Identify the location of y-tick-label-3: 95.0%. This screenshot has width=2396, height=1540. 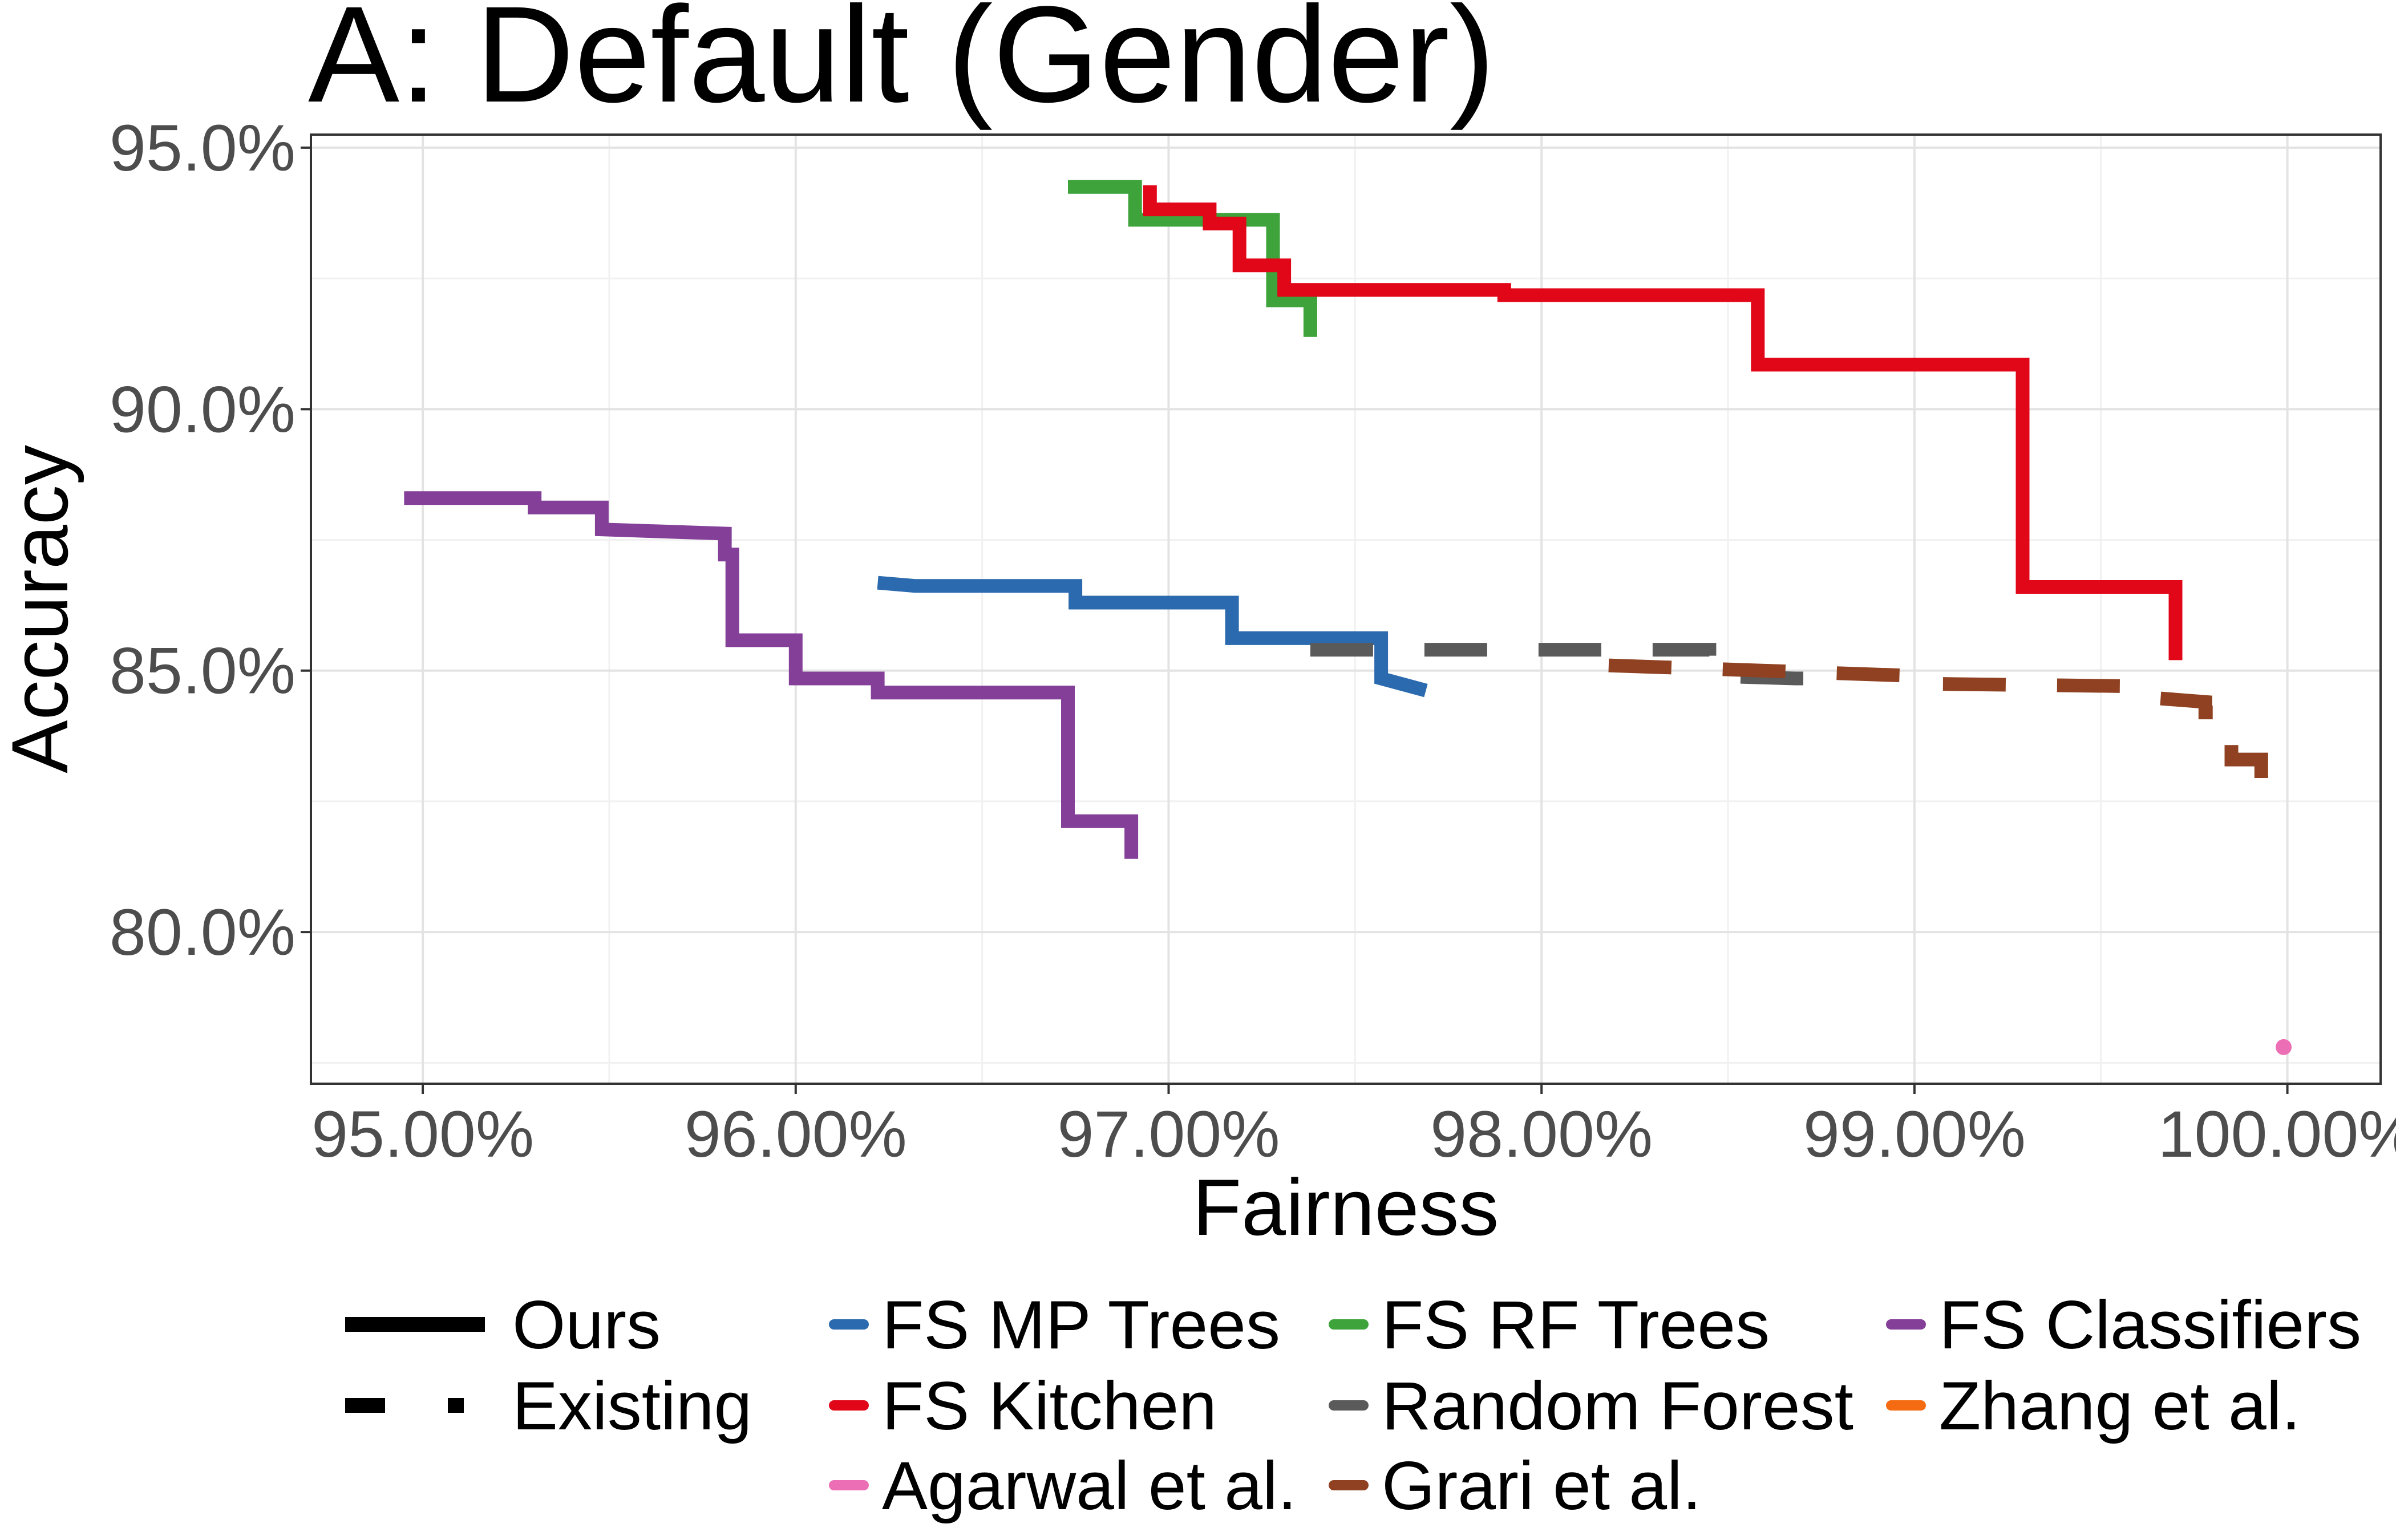
(203, 149).